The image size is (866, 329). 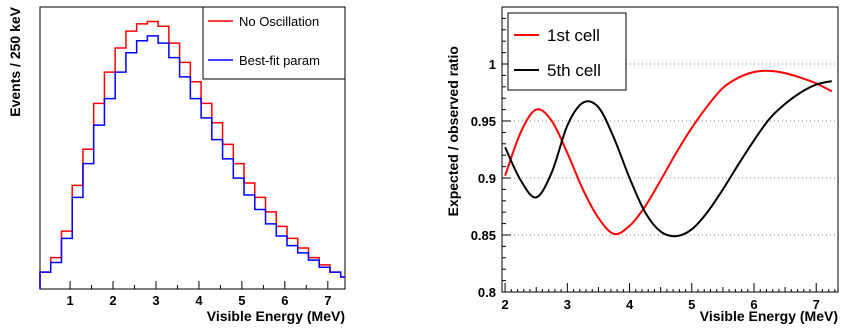 I want to click on legend-label-5th-cell: 5th cell, so click(x=574, y=70).